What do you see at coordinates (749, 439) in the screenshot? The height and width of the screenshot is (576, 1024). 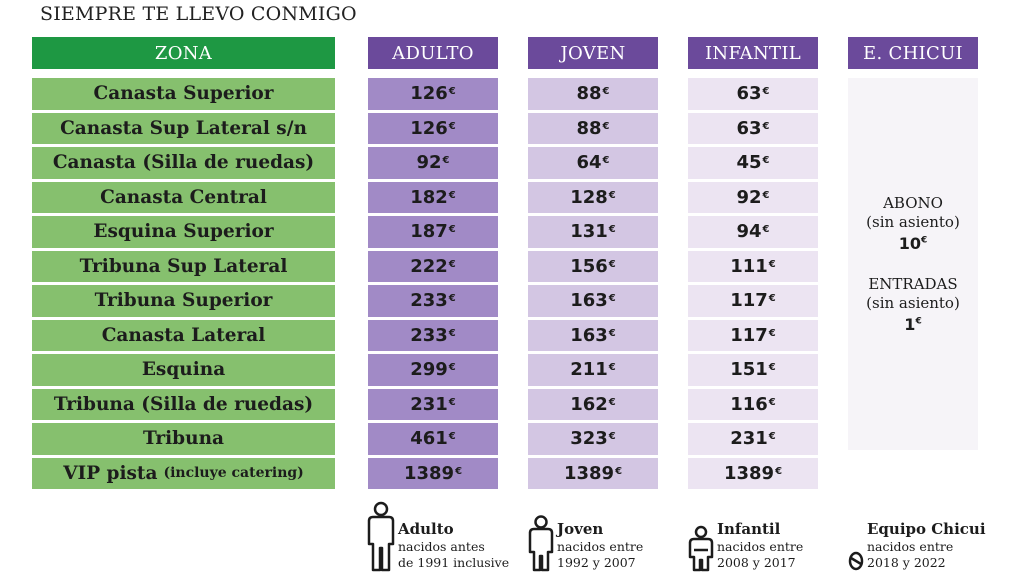 I see `infantil-price-value: 231` at bounding box center [749, 439].